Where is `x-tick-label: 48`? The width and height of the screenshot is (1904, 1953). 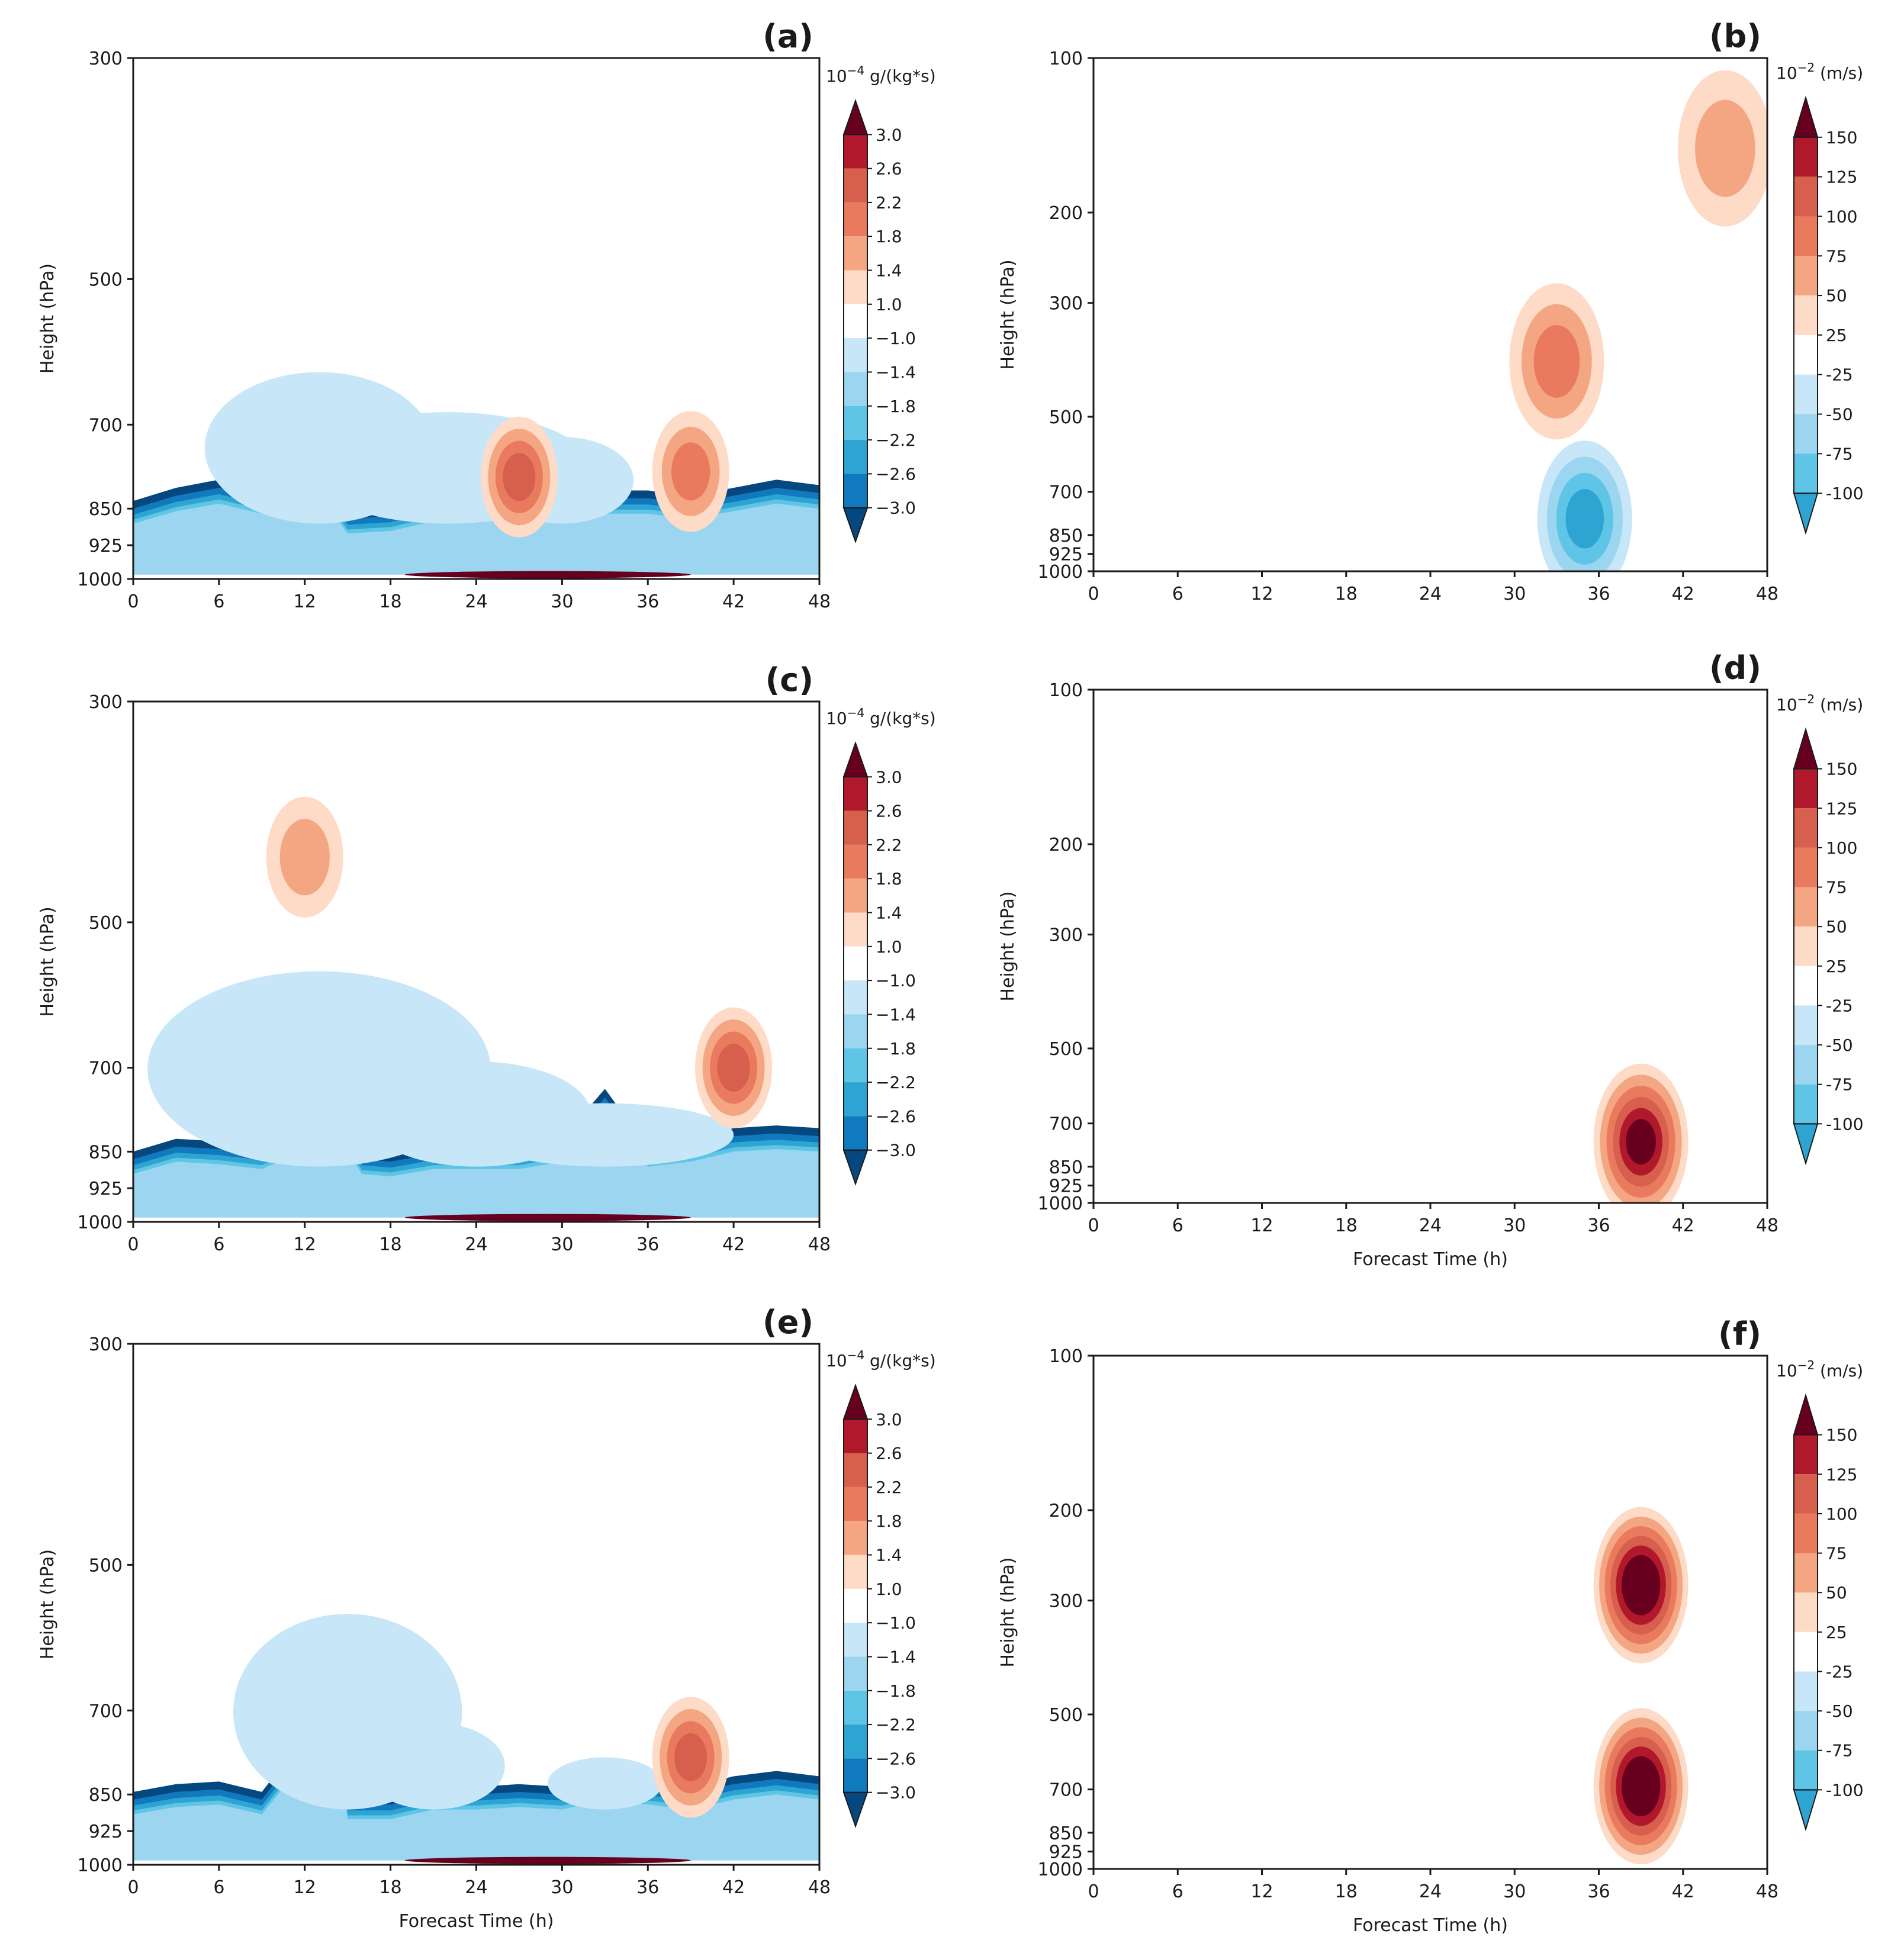
x-tick-label: 48 is located at coordinates (1767, 1225).